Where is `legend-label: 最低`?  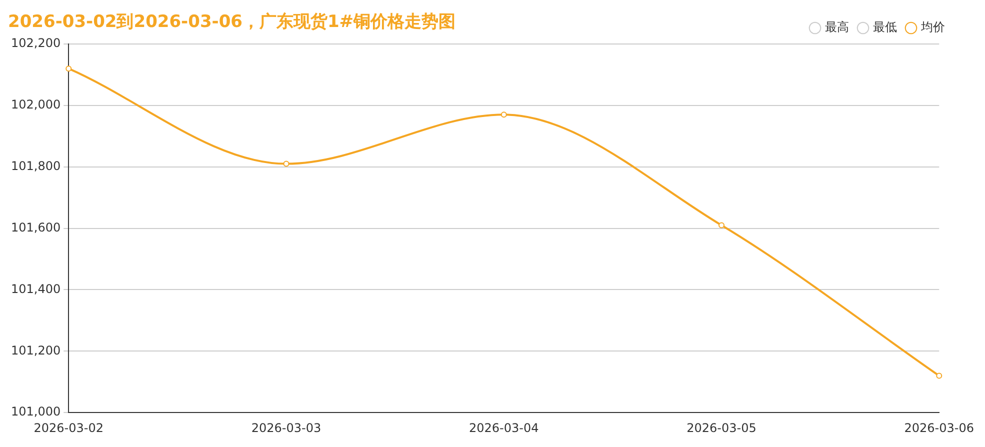
legend-label: 最低 is located at coordinates (885, 27).